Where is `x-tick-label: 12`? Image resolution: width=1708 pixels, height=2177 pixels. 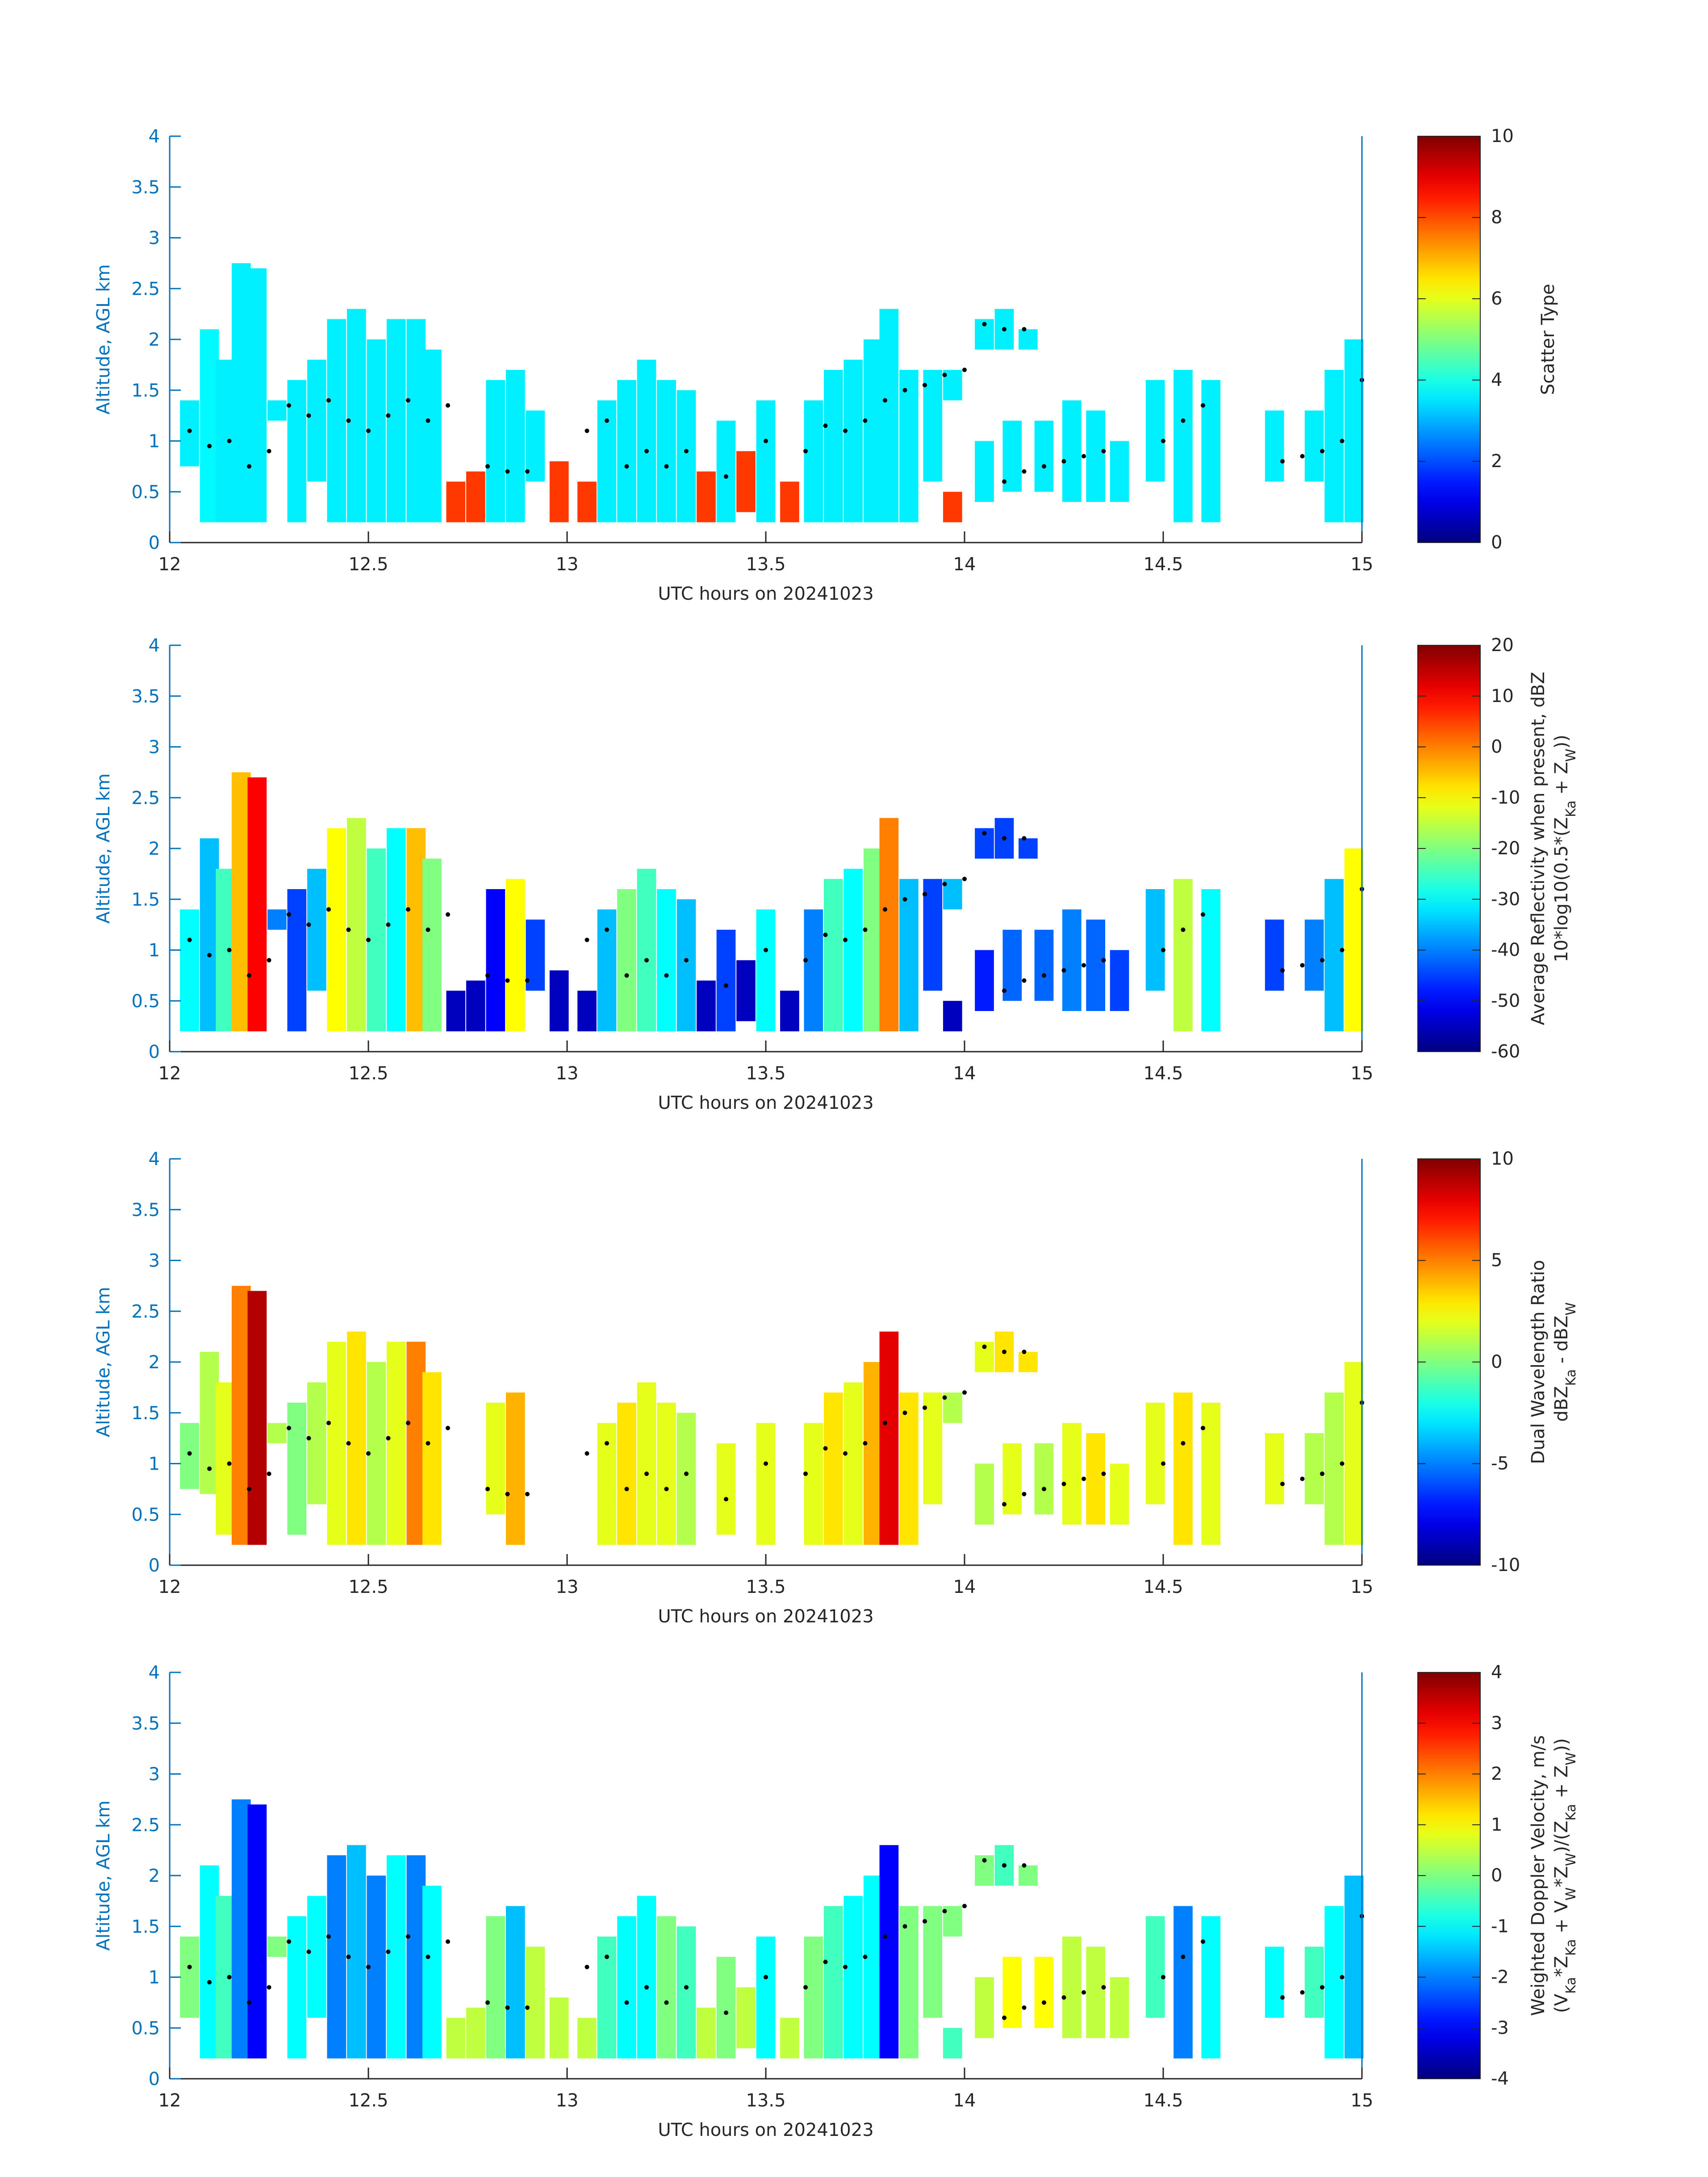
x-tick-label: 12 is located at coordinates (170, 1587).